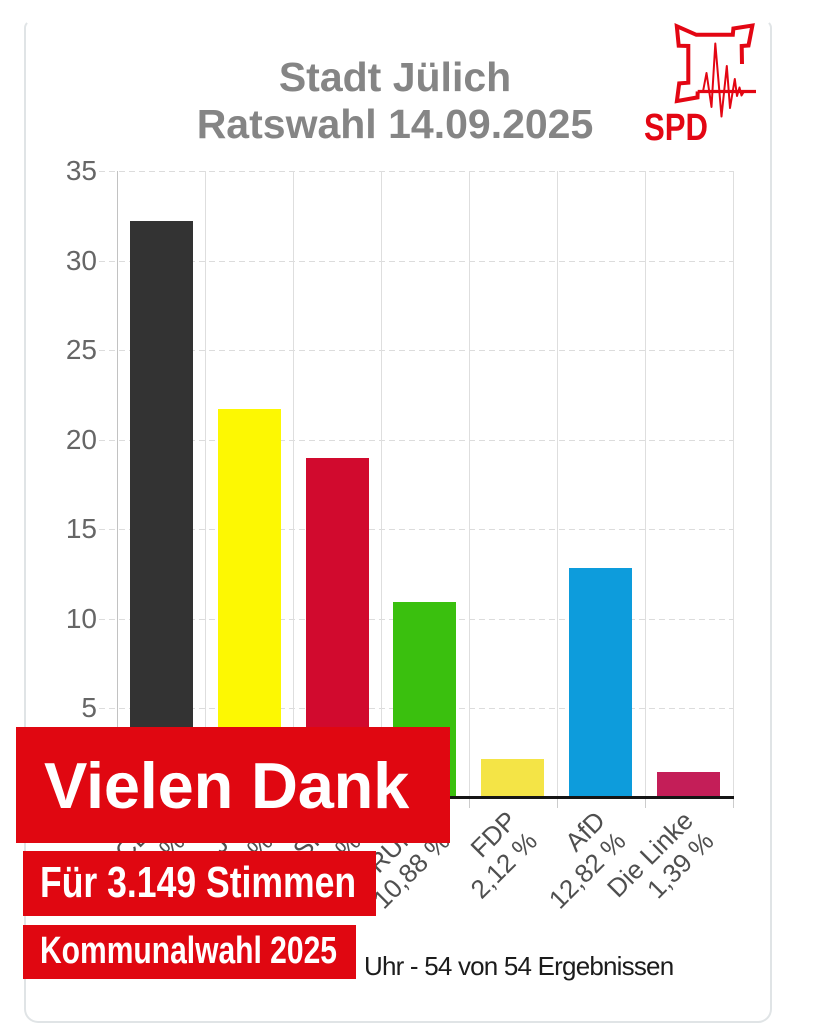 The image size is (819, 1024). What do you see at coordinates (676, 126) in the screenshot?
I see `svg-text: SPD` at bounding box center [676, 126].